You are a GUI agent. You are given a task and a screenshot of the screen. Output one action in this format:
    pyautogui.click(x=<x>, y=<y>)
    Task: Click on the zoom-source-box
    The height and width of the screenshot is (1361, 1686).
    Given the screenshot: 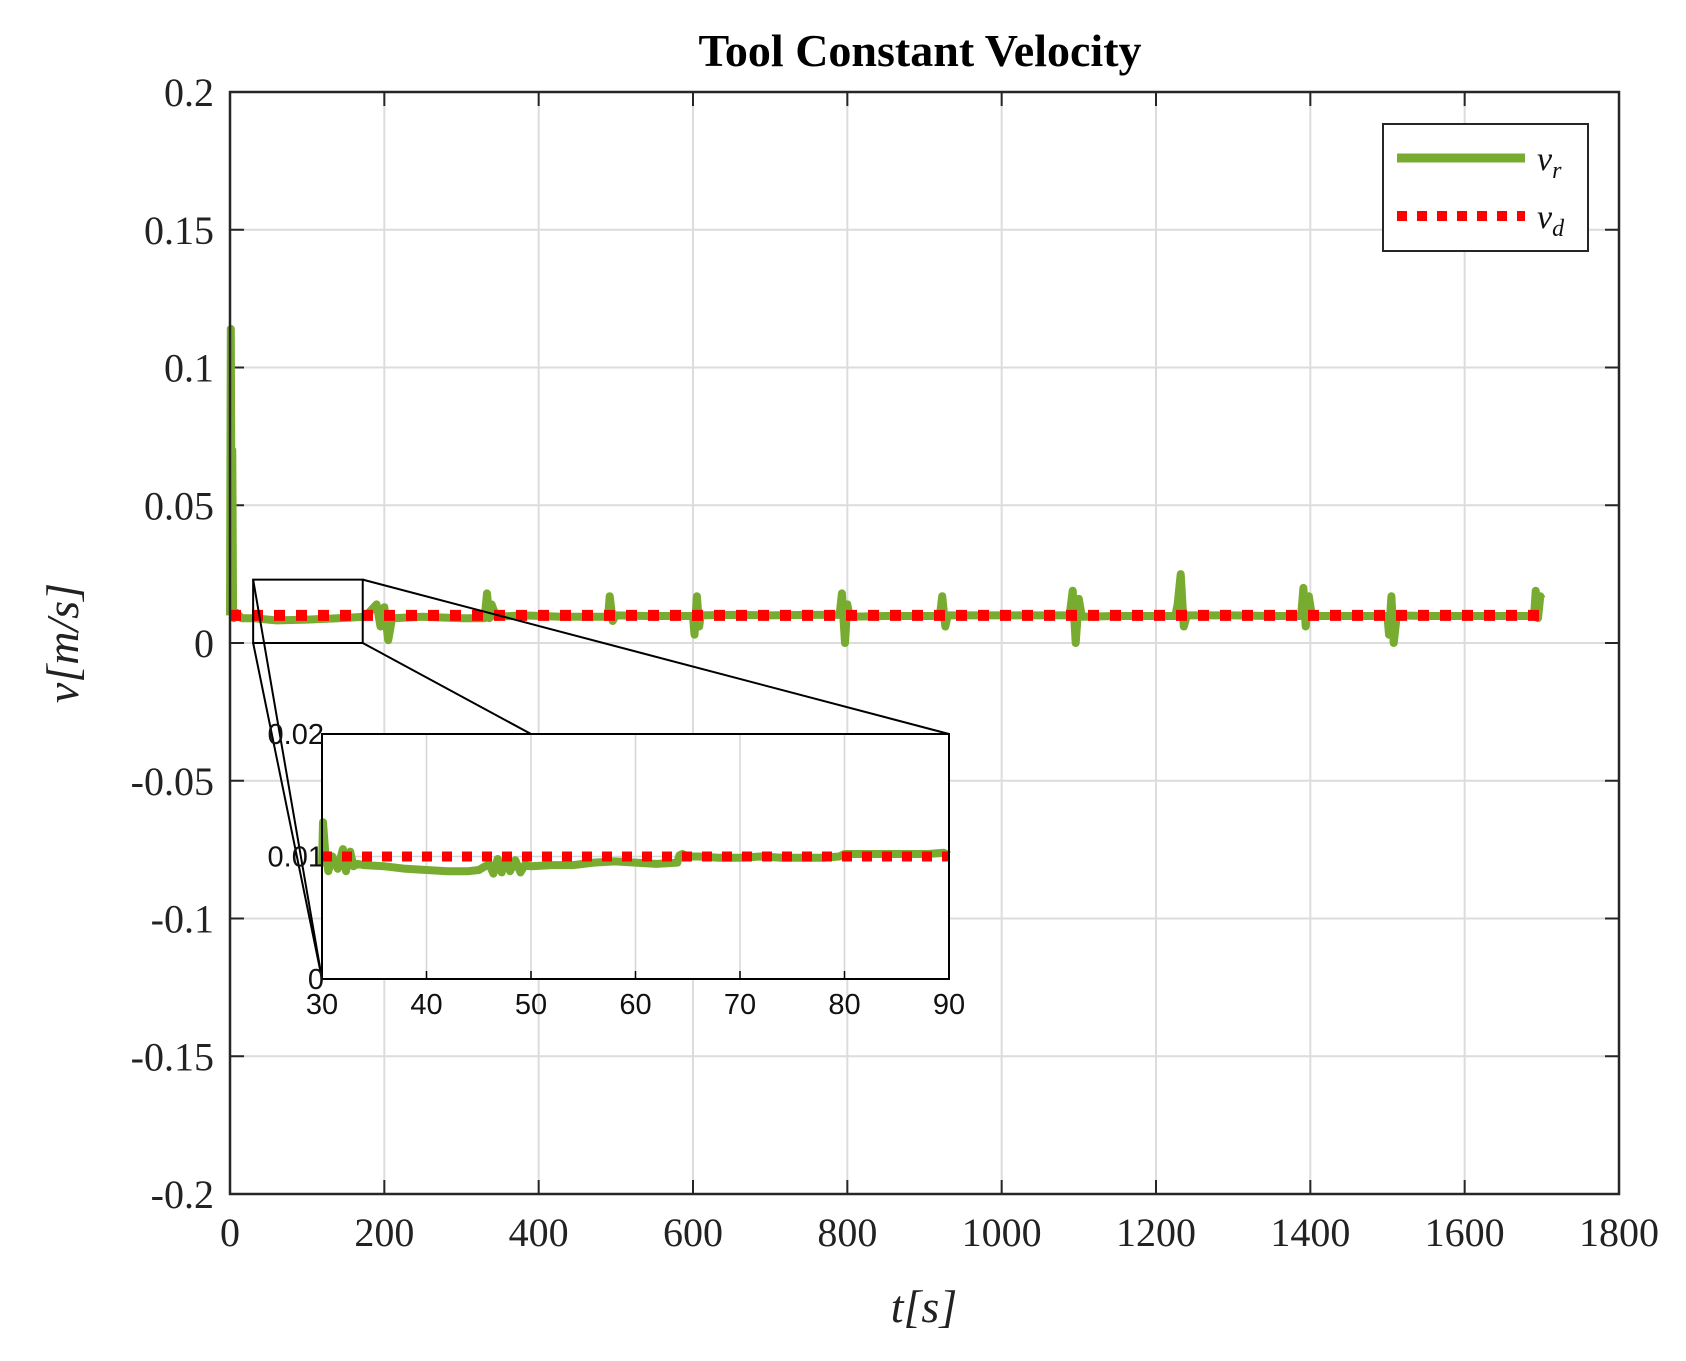 What is the action you would take?
    pyautogui.click(x=308, y=611)
    